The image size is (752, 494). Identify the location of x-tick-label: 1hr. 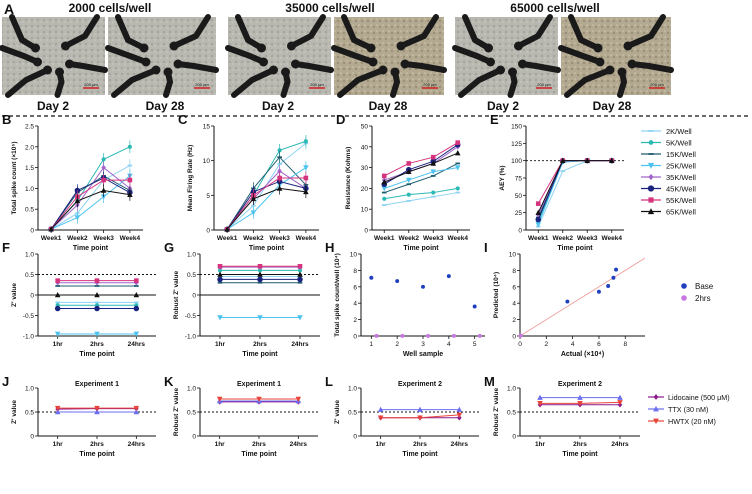
(220, 444).